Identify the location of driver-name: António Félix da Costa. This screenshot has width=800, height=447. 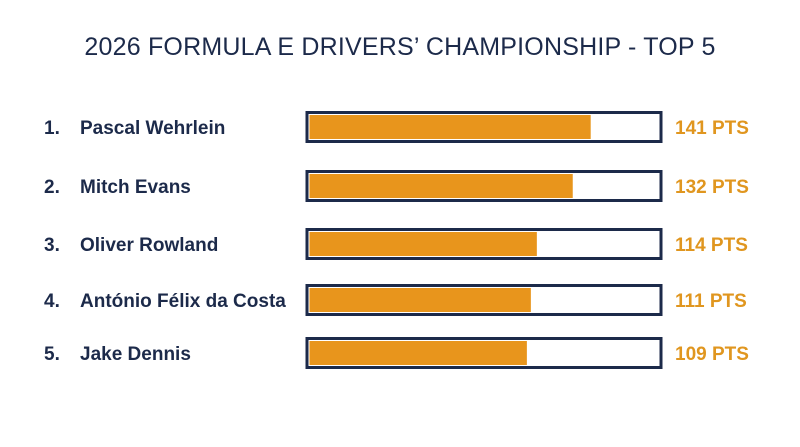
(183, 301).